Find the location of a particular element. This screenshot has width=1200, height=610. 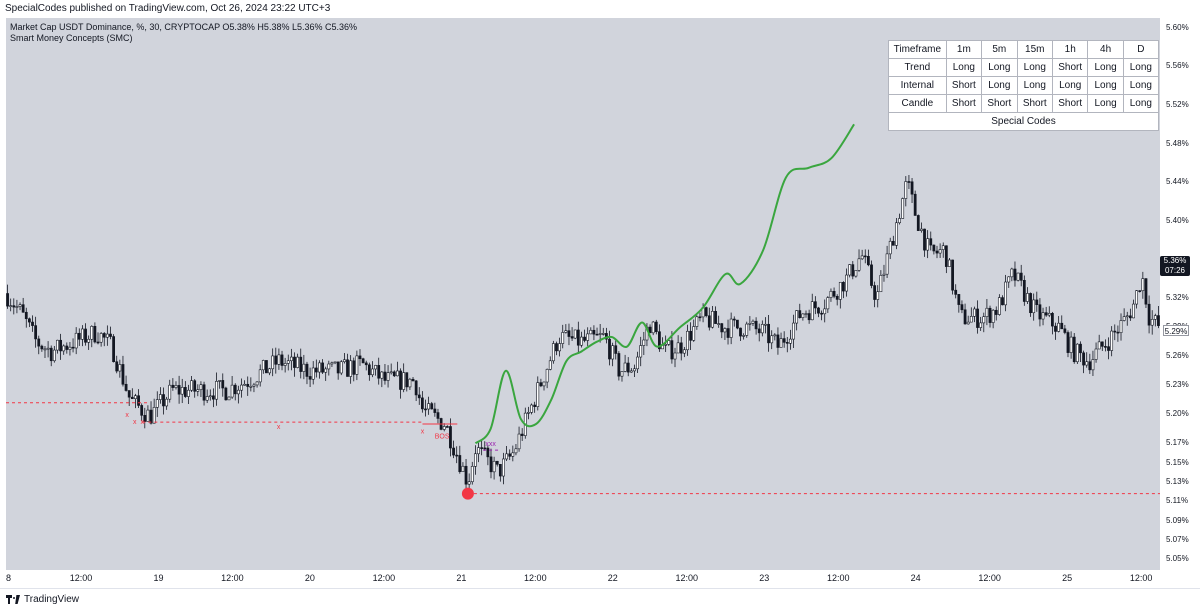

last-price-value: 5.36% is located at coordinates (1175, 260).